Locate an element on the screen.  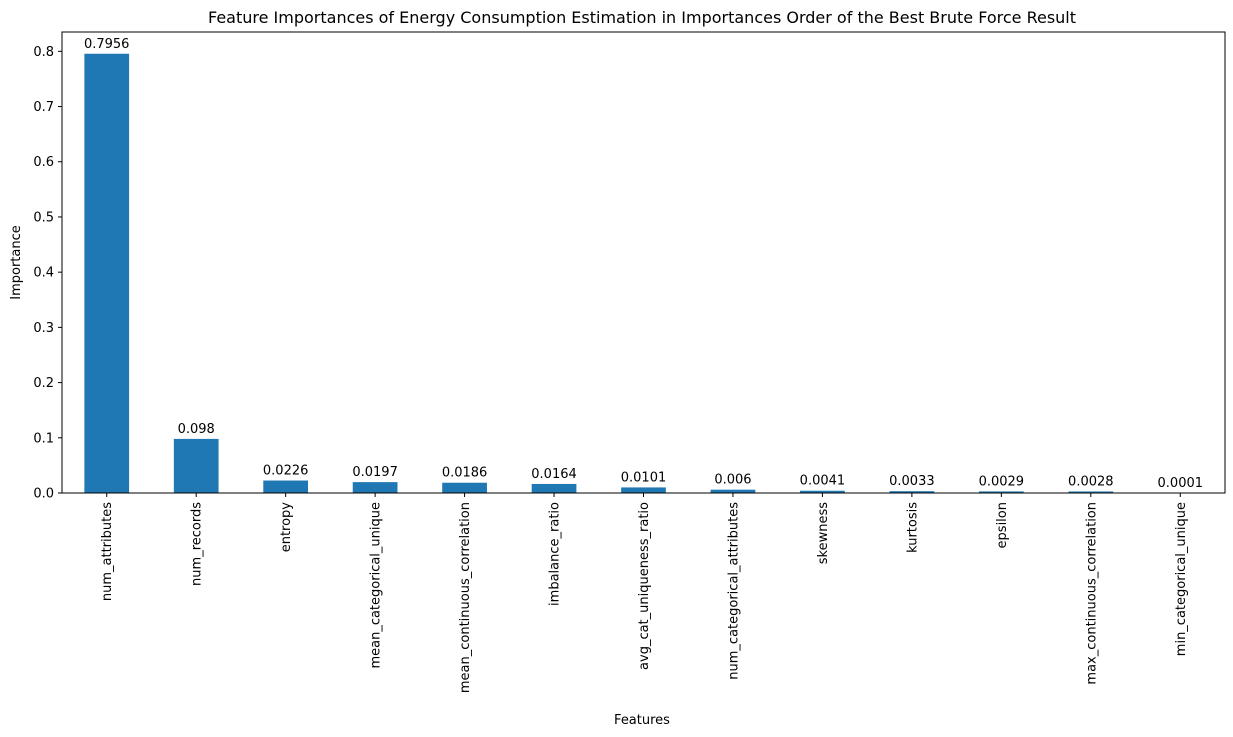
x-tick-label-mean_continuous_correlation: mean_continuous_correlation is located at coordinates (465, 597).